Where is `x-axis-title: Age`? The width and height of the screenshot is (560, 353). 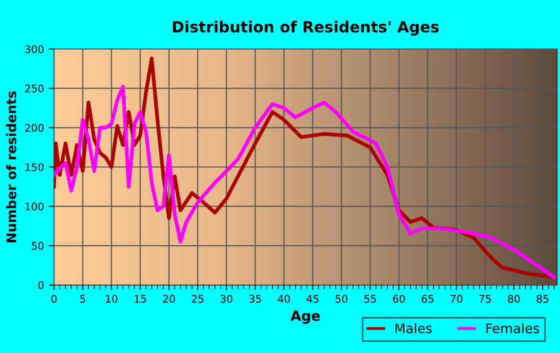
x-axis-title: Age is located at coordinates (305, 317).